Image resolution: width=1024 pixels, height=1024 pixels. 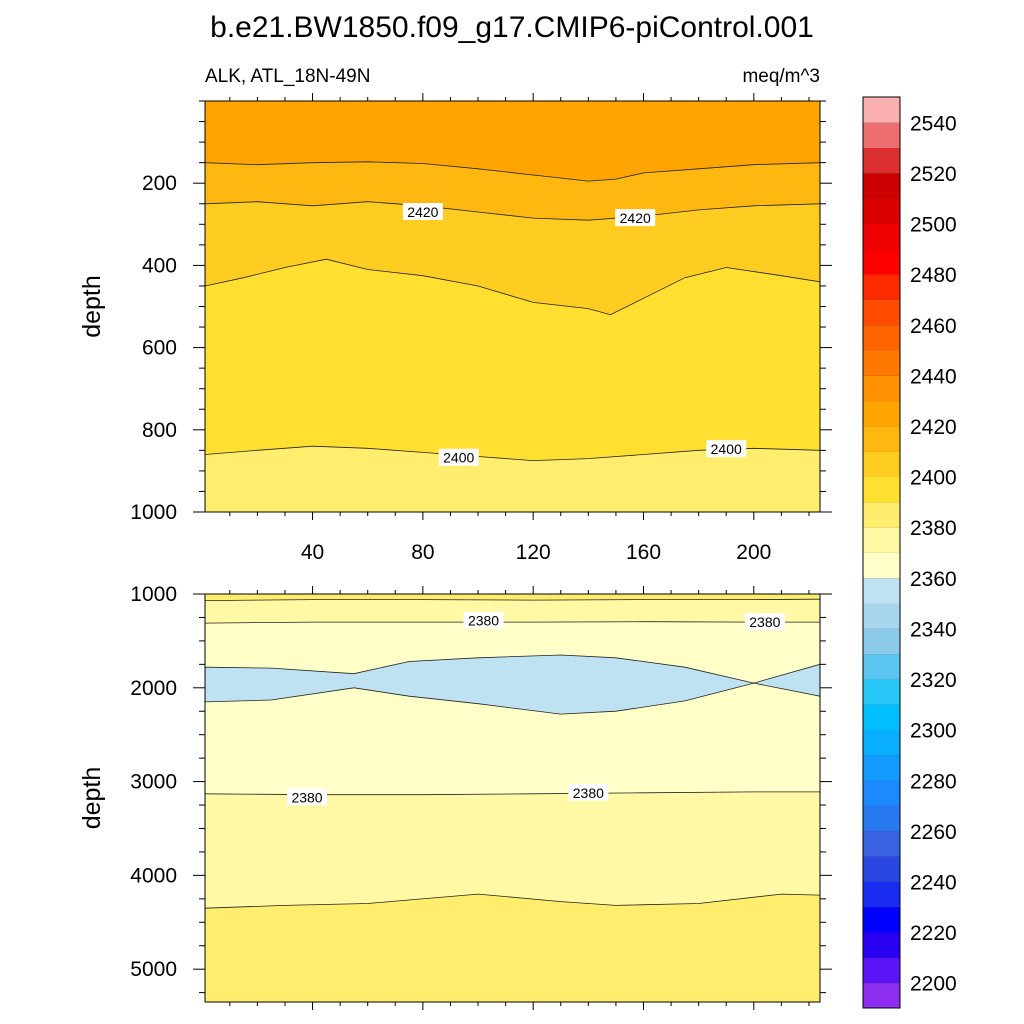 What do you see at coordinates (933, 275) in the screenshot?
I see `colorbar-label: 2480` at bounding box center [933, 275].